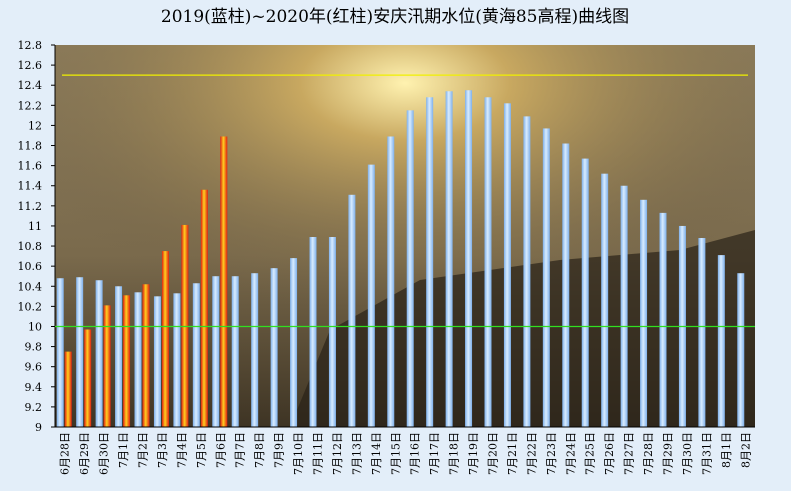 This screenshot has height=491, width=791. Describe the element at coordinates (337, 453) in the screenshot. I see `x-tick-label: 7月12日` at that location.